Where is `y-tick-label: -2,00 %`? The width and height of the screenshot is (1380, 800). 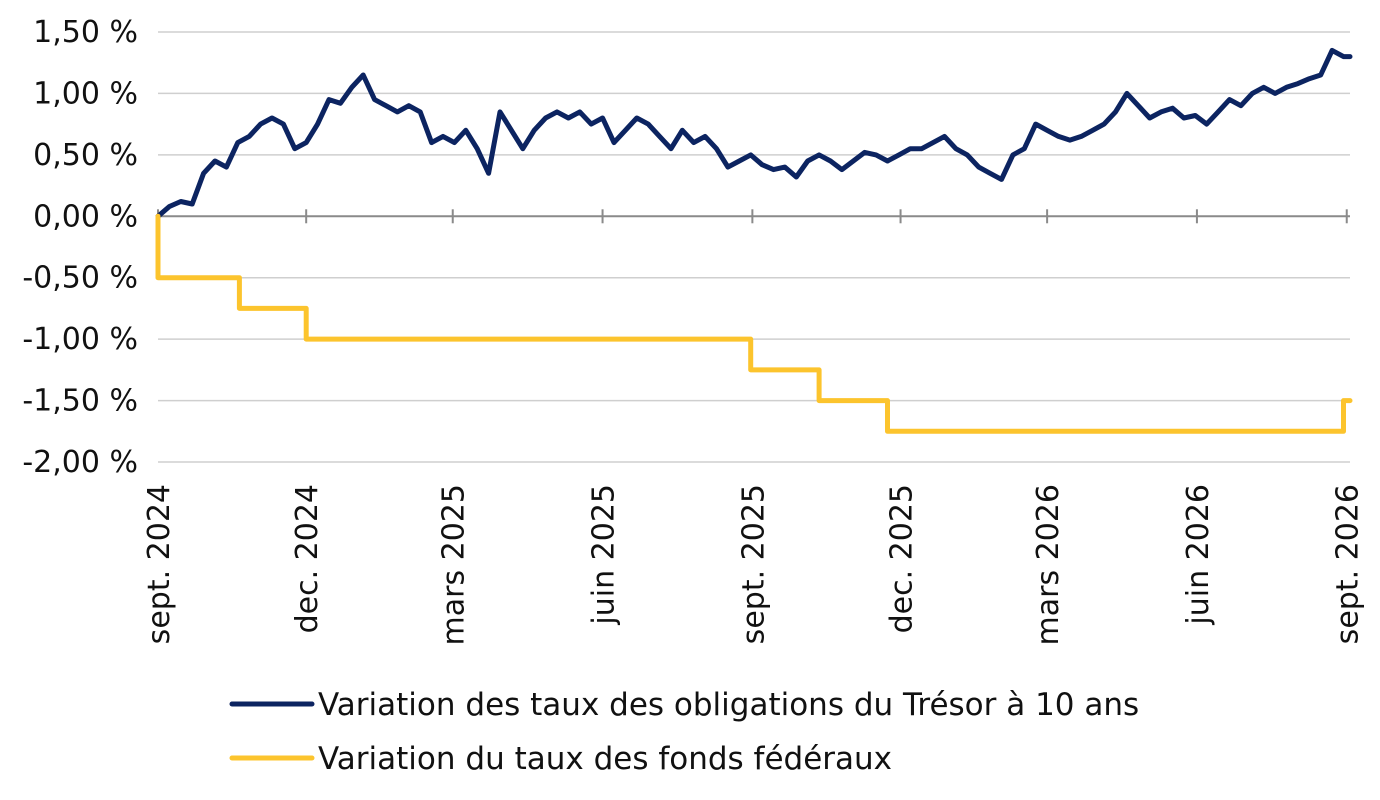 y-tick-label: -2,00 % is located at coordinates (80, 462).